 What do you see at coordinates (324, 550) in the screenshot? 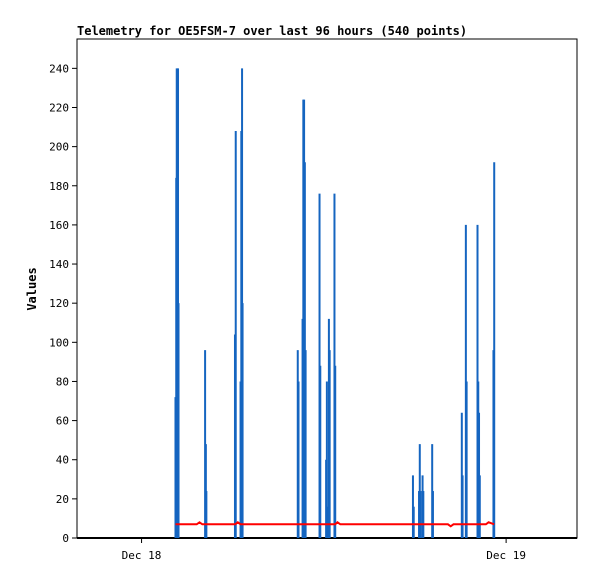
I see `x-axis: Dec 18 Dec 19` at bounding box center [324, 550].